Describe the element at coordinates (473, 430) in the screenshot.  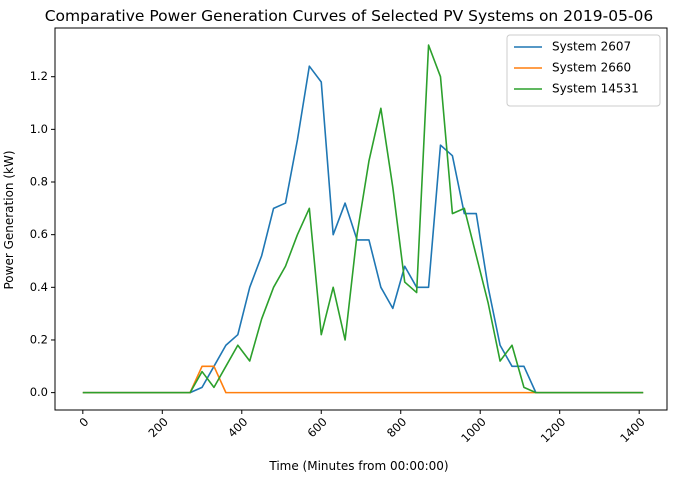
I see `x-tick-label: 1000` at that location.